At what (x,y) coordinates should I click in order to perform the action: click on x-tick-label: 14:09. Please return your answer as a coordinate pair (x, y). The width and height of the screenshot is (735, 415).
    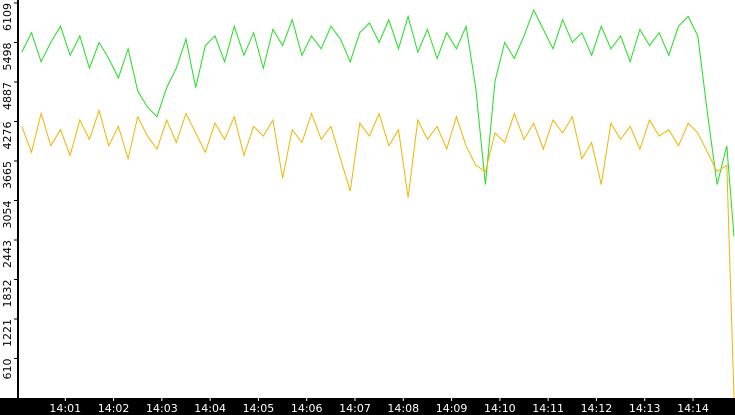
    Looking at the image, I should click on (452, 408).